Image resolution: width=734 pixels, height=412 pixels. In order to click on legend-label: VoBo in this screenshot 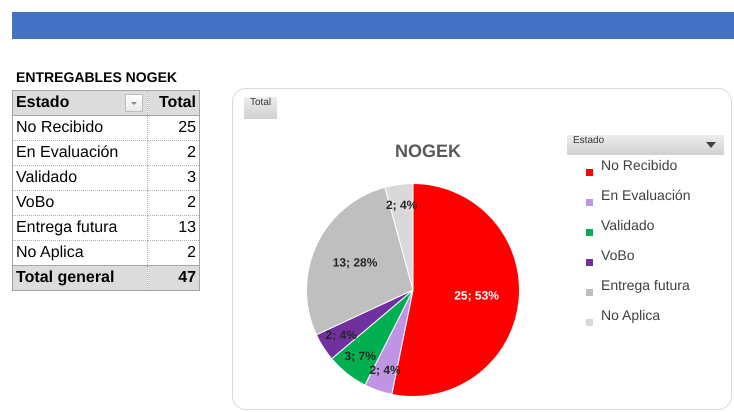, I will do `click(617, 255)`.